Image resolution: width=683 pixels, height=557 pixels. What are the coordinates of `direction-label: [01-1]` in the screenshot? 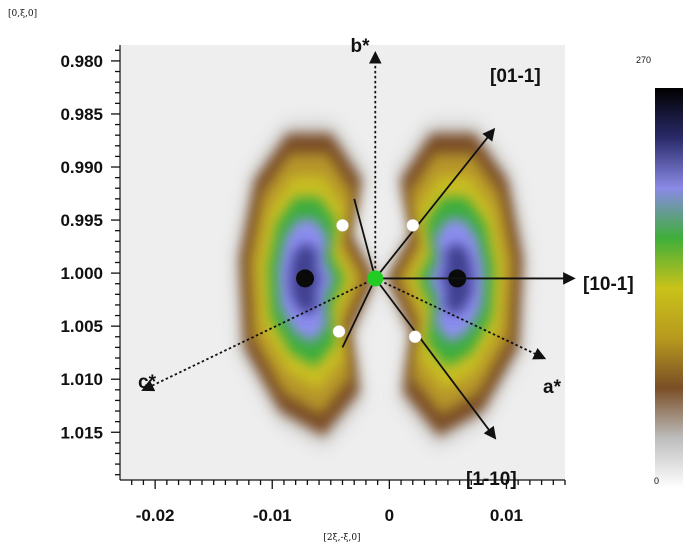 It's located at (515, 76).